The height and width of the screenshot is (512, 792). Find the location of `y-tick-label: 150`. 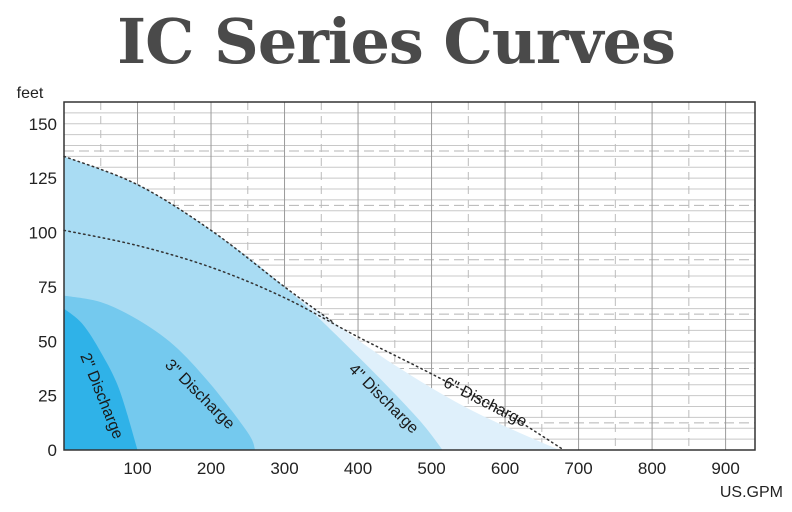

y-tick-label: 150 is located at coordinates (43, 124).